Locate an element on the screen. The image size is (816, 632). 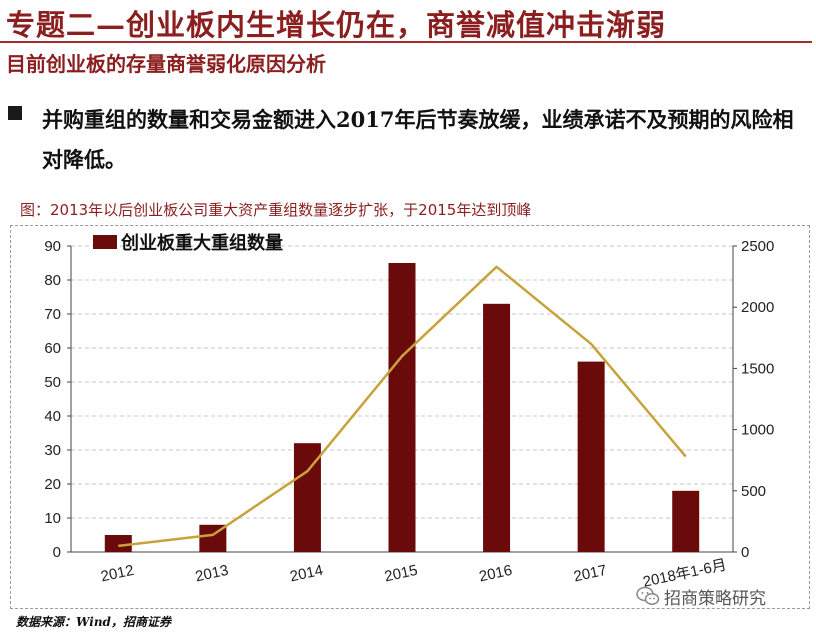
y-right-tick-label: 1500 is located at coordinates (757, 368).